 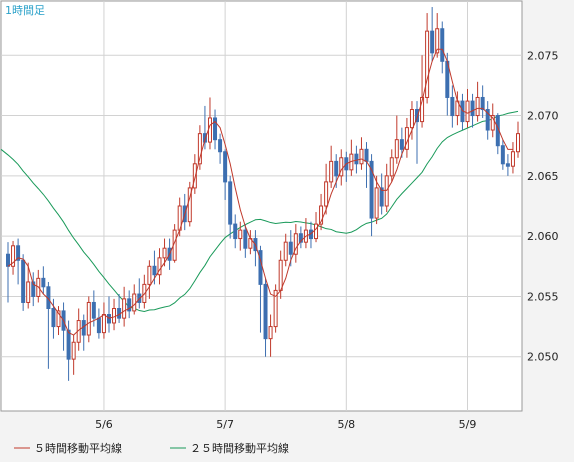 I want to click on y-tick-labels: 2.050 2.055 2.060 2.065 2.070 2.075, so click(x=543, y=206).